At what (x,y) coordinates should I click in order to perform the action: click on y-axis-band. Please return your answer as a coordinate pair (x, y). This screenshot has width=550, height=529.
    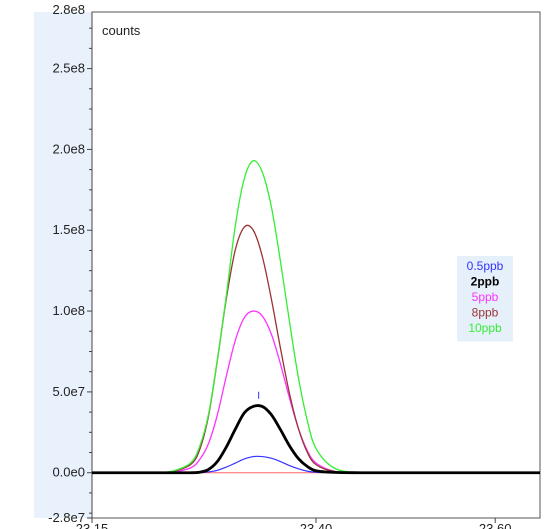
    Looking at the image, I should click on (63, 265).